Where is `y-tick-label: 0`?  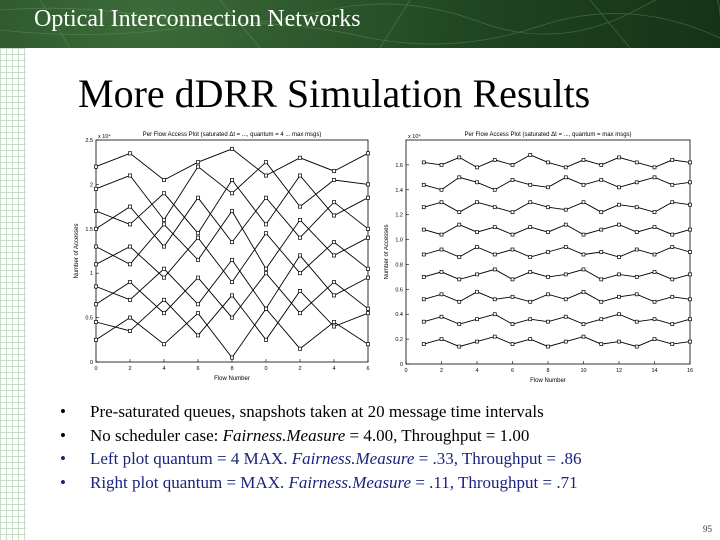
y-tick-label: 0 is located at coordinates (91, 363).